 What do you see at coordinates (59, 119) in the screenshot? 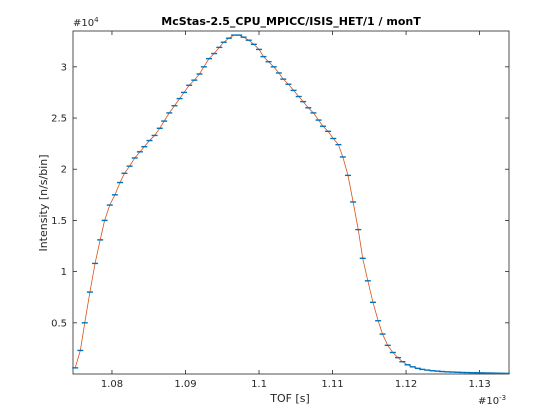
I see `y-tick-label: 2.5` at bounding box center [59, 119].